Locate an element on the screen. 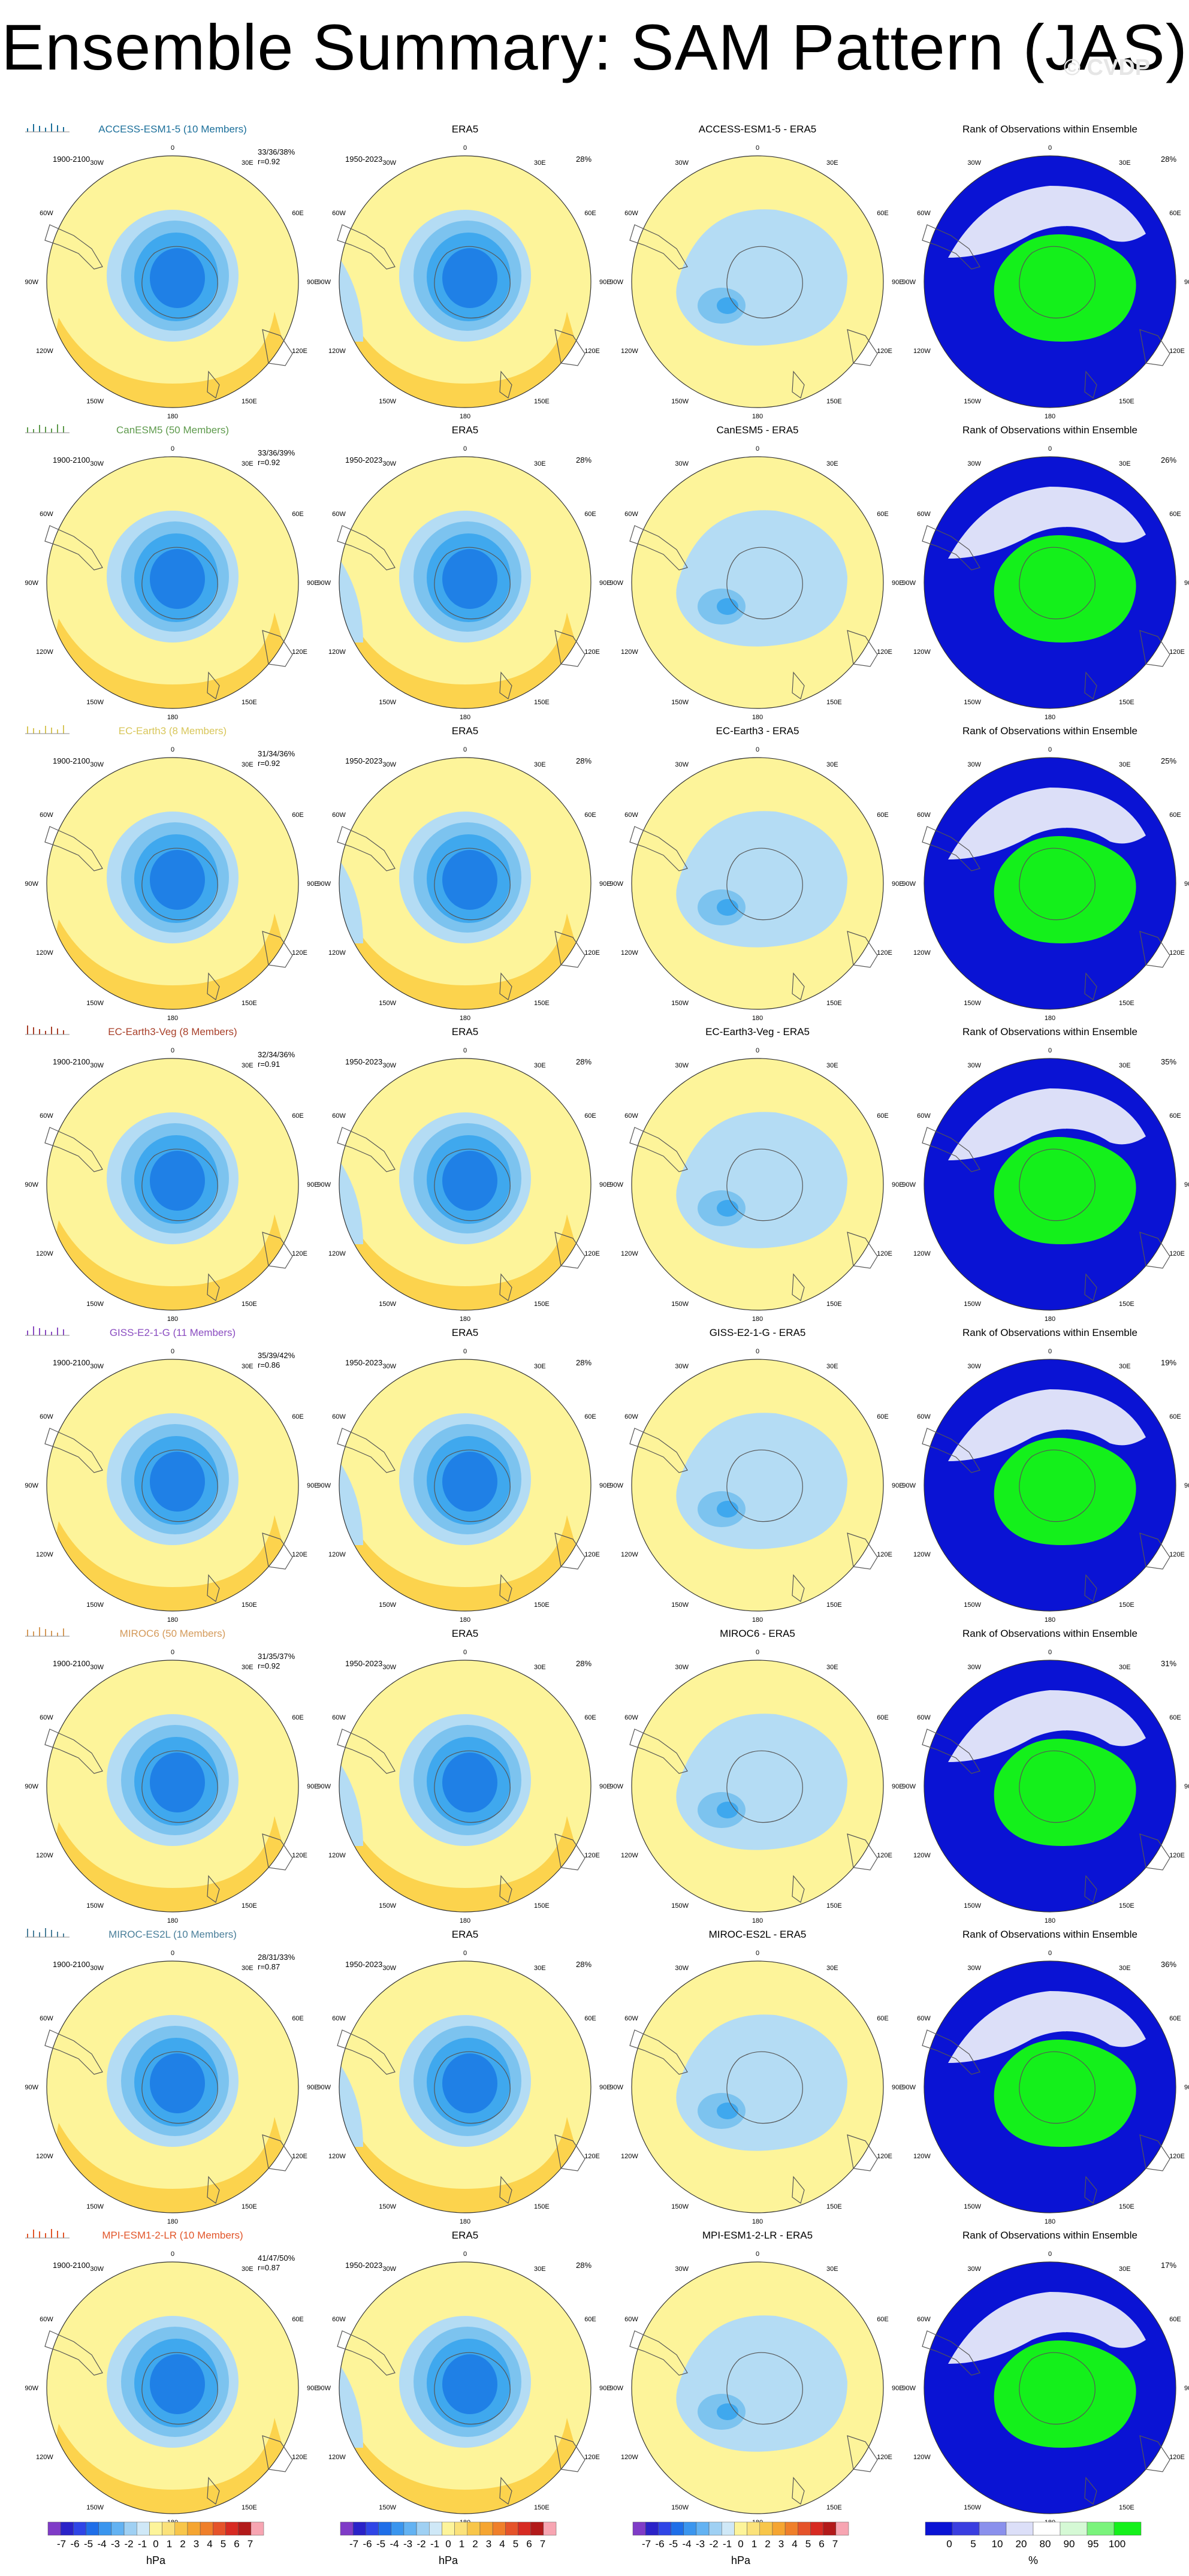 The height and width of the screenshot is (2576, 1189). colorbar-swatches: -7 -6 -5 -4 -3 -2 -1 0 1 2 3 4 5 6 7 is located at coordinates (448, 2536).